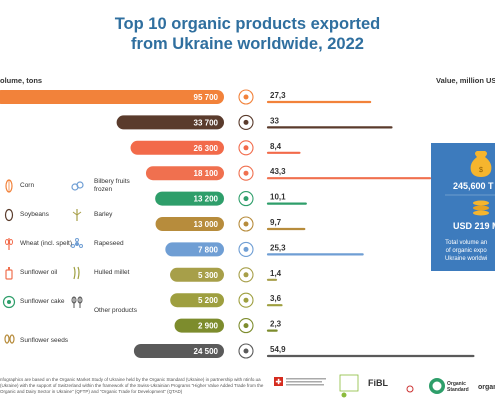 The image size is (495, 400). What do you see at coordinates (246, 351) in the screenshot?
I see `other-products-icon-center` at bounding box center [246, 351].